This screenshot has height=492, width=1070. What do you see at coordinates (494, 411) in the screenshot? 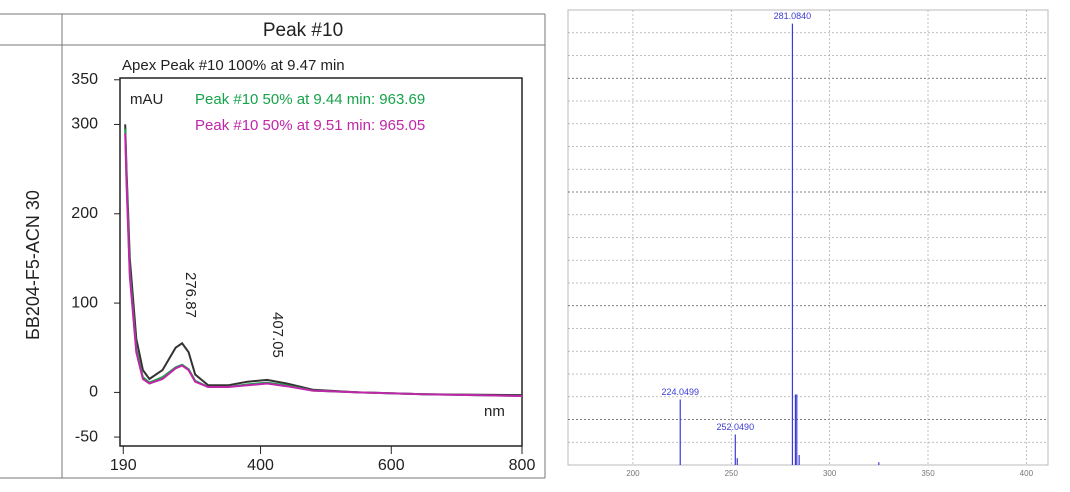
I see `x-unit: nm` at bounding box center [494, 411].